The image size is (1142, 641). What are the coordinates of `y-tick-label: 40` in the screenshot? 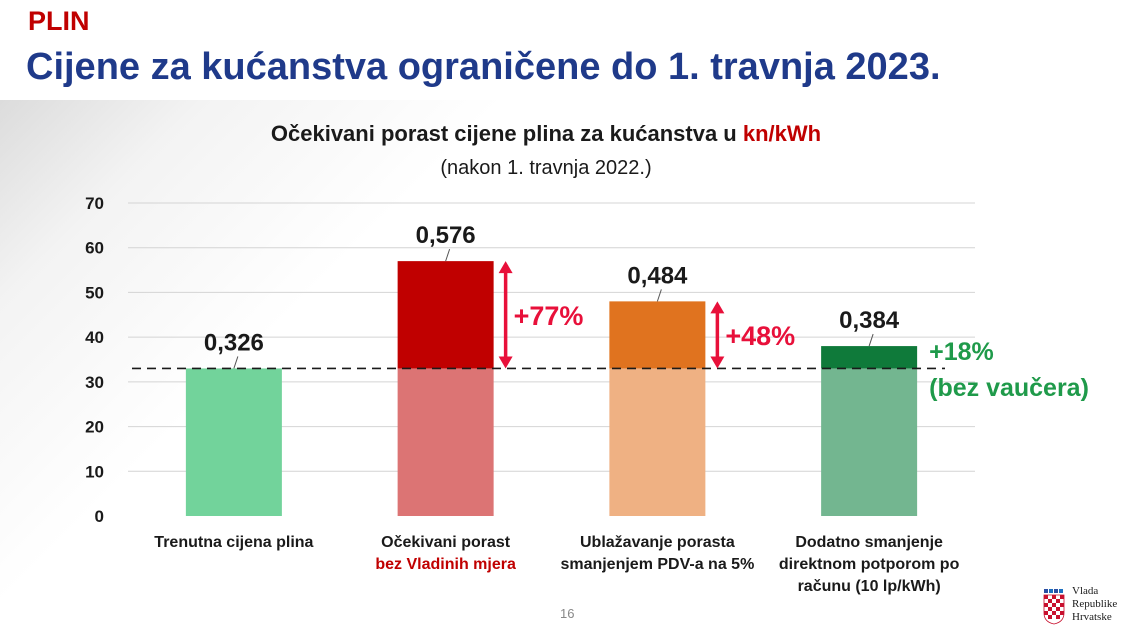 It's located at (94, 337).